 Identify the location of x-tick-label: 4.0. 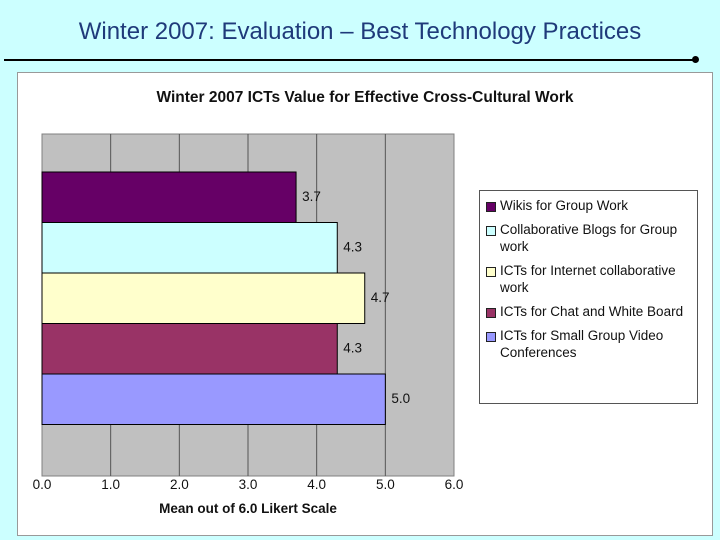
(316, 484).